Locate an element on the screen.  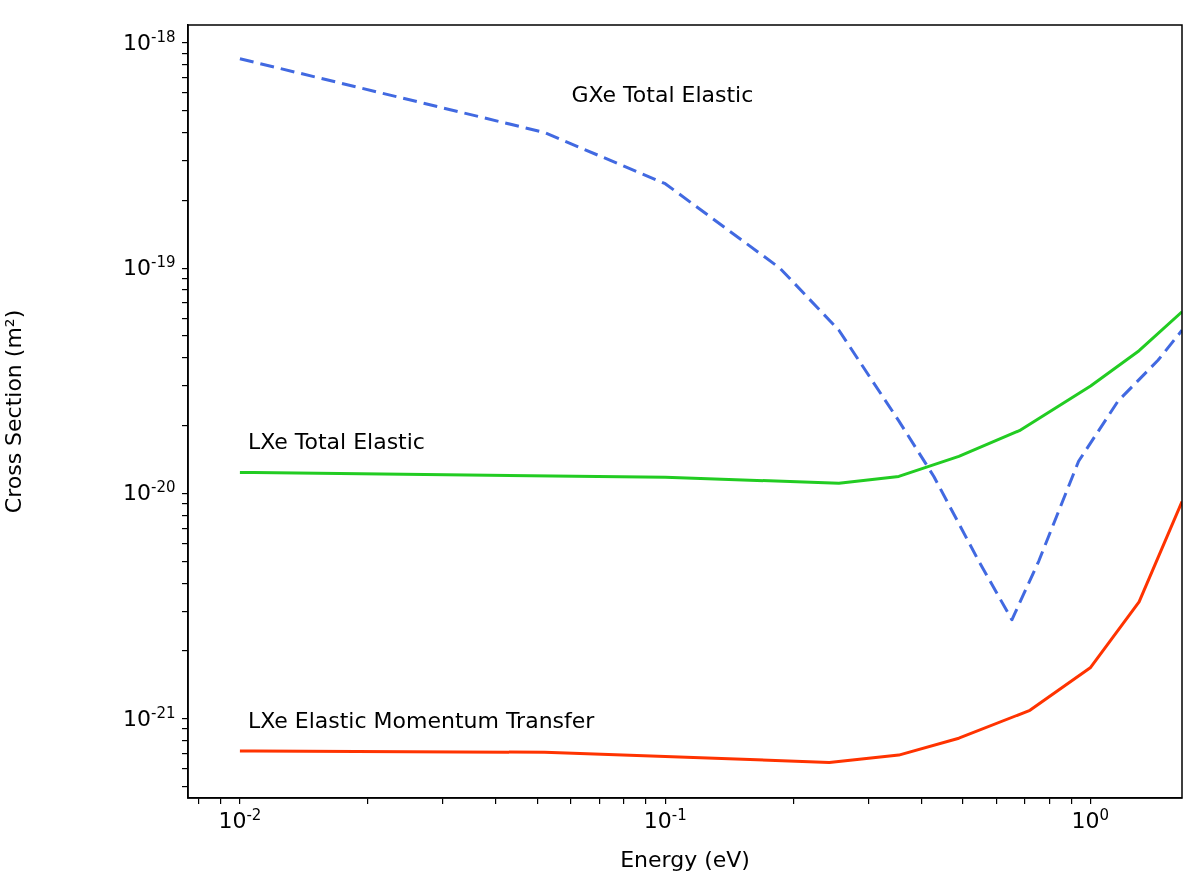
series-label: LXe Total Elastic is located at coordinates (336, 442).